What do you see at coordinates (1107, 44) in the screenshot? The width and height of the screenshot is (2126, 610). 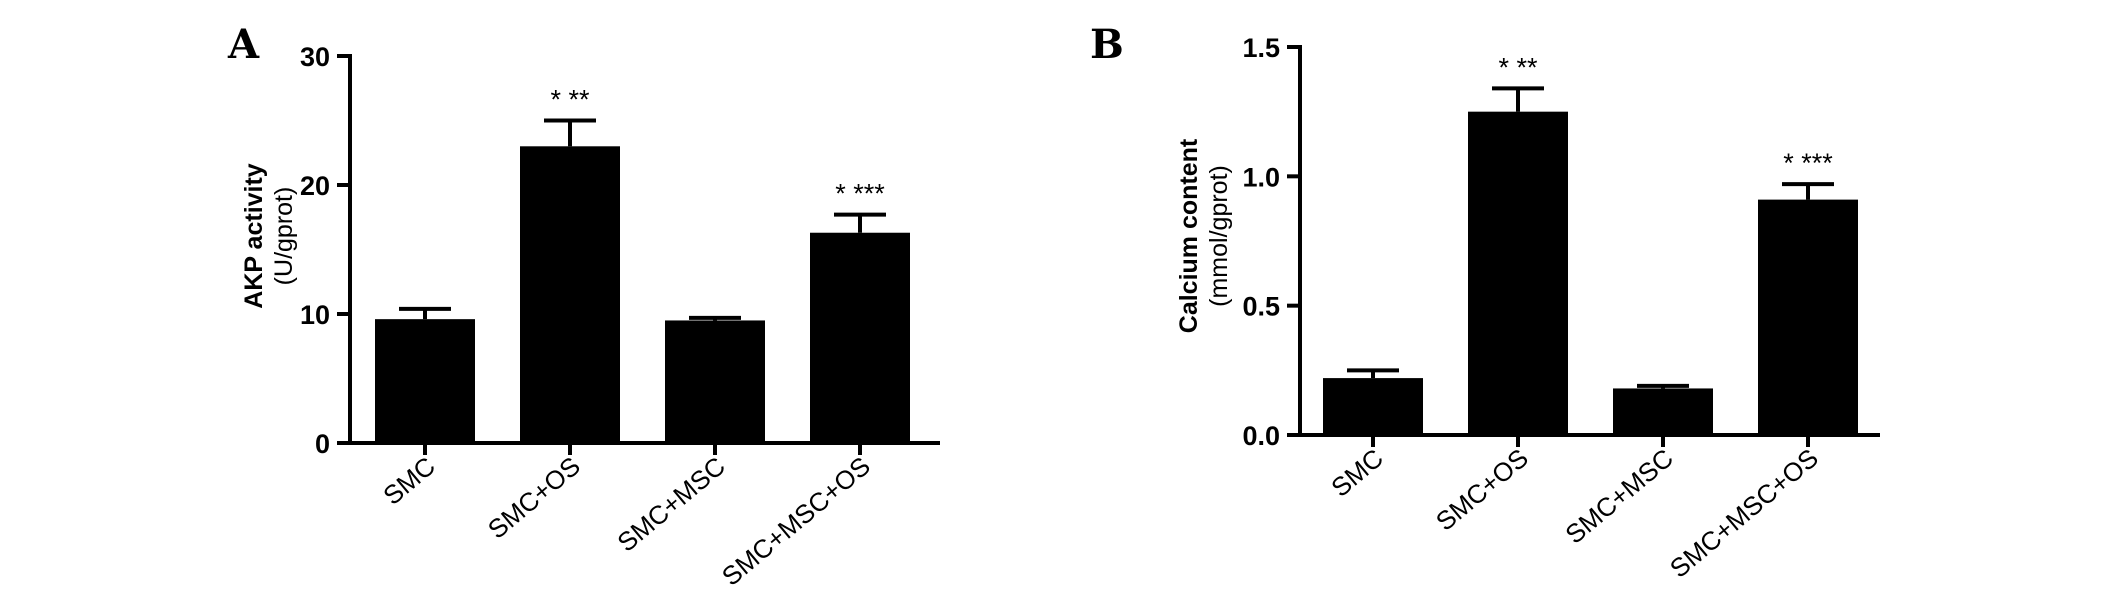 I see `panel-label-b: B` at bounding box center [1107, 44].